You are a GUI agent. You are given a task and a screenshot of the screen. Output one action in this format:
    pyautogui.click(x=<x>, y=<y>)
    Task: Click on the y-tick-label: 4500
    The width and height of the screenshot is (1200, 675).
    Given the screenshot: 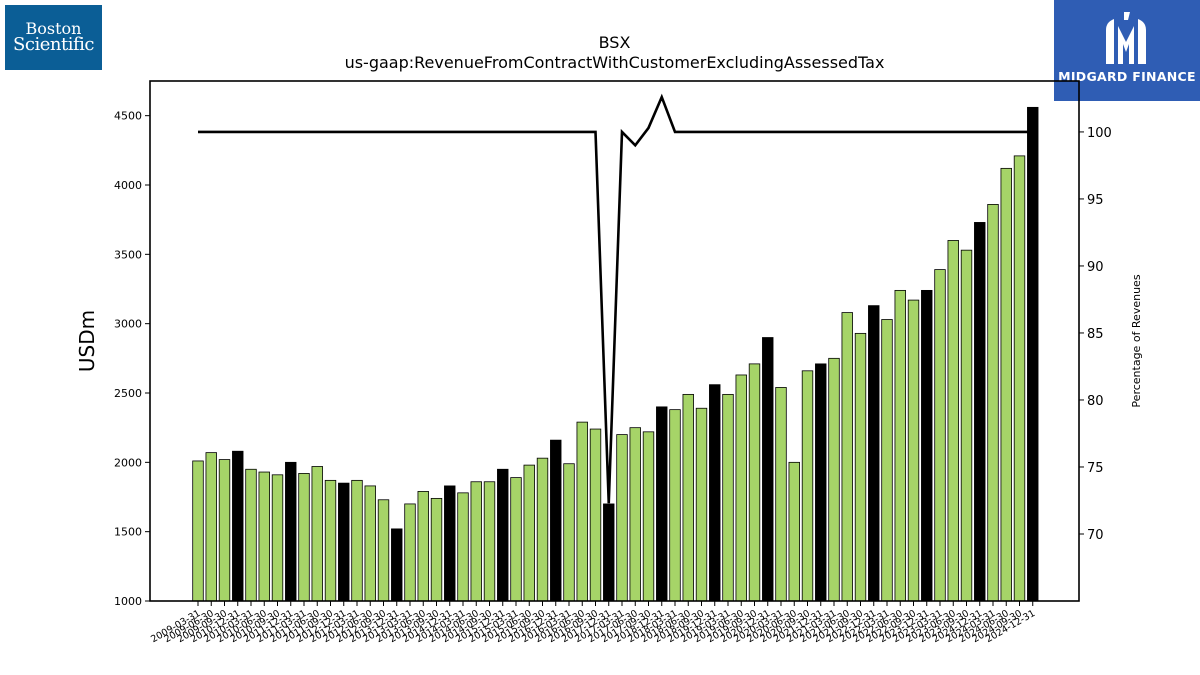 What is the action you would take?
    pyautogui.click(x=128, y=116)
    